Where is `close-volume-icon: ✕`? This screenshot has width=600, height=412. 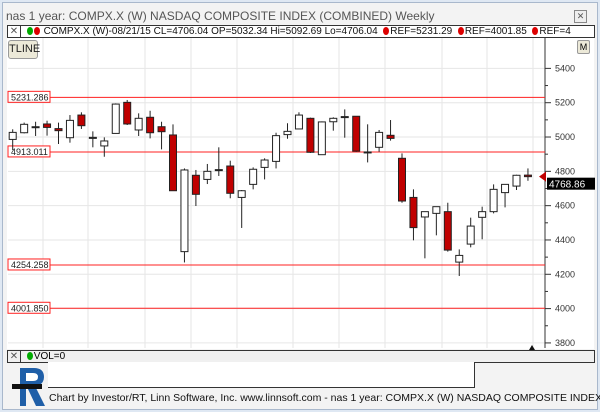 close-volume-icon: ✕ is located at coordinates (14, 356).